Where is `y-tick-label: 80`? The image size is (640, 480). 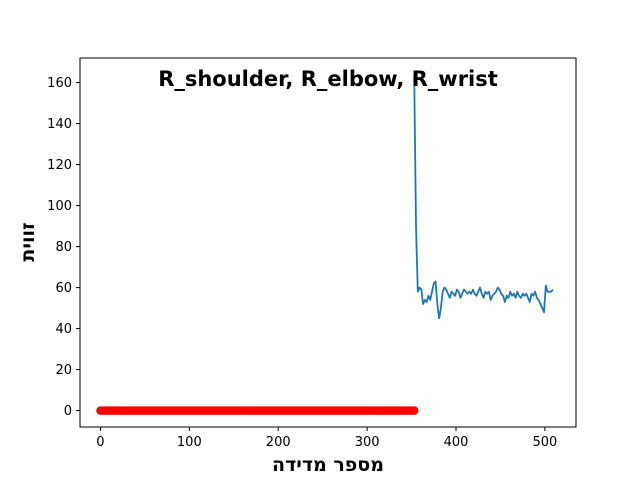 y-tick-label: 80 is located at coordinates (63, 247).